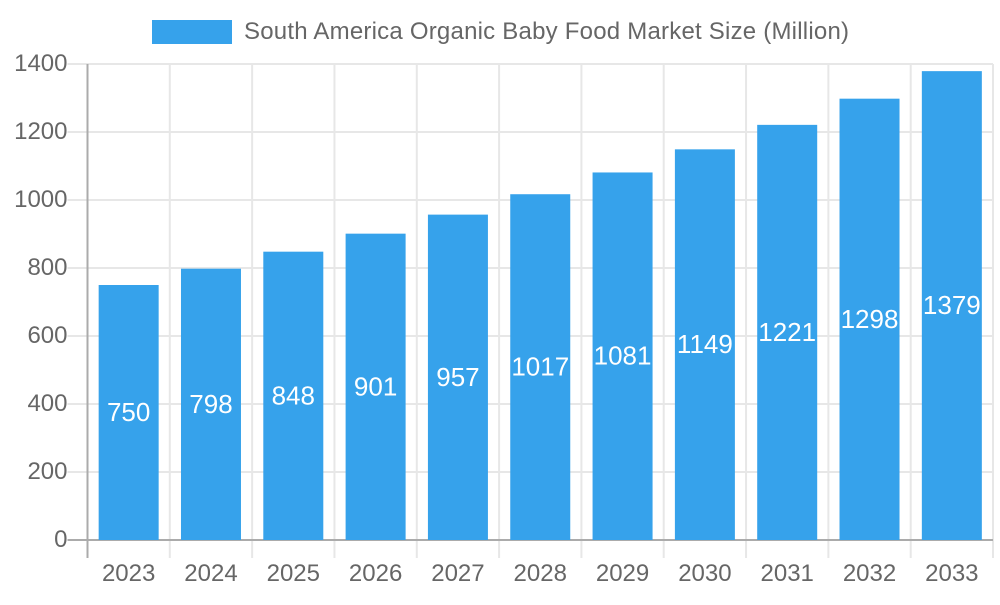 Image resolution: width=1000 pixels, height=605 pixels. I want to click on svg-text: 600, so click(47, 335).